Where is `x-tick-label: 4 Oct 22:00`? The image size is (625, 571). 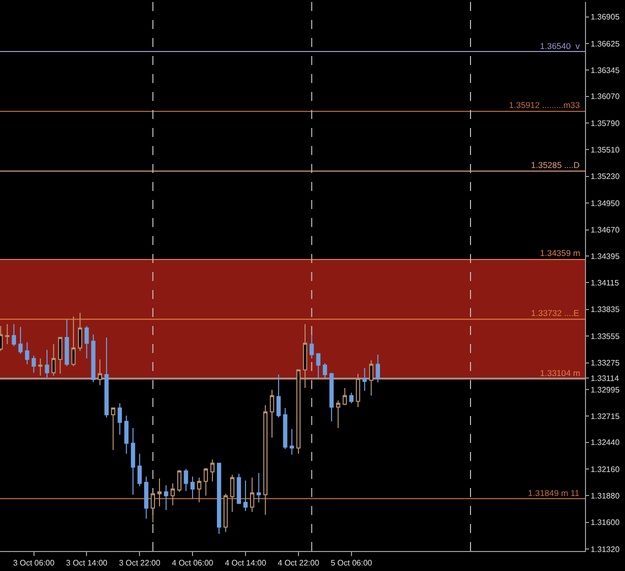 x-tick-label: 4 Oct 22:00 is located at coordinates (299, 563).